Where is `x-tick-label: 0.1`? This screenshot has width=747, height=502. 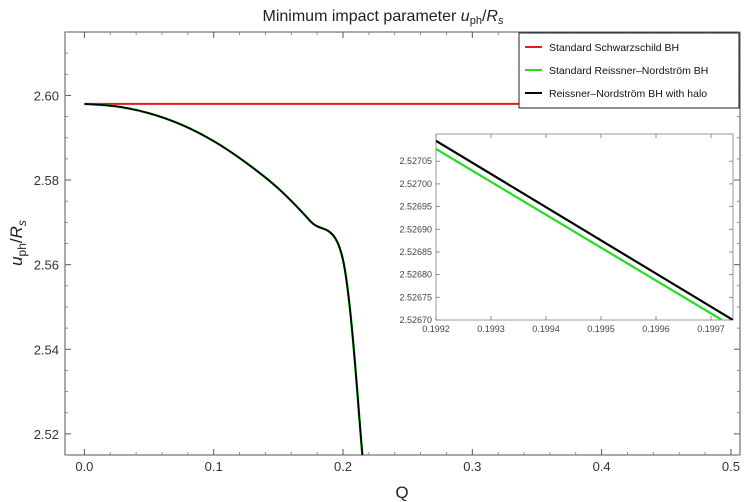
x-tick-label: 0.1 is located at coordinates (214, 466).